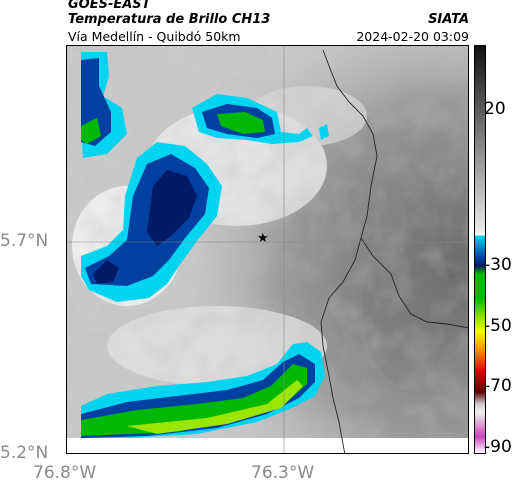  Describe the element at coordinates (169, 19) in the screenshot. I see `product-title: Temperatura de Brillo CH13` at that location.